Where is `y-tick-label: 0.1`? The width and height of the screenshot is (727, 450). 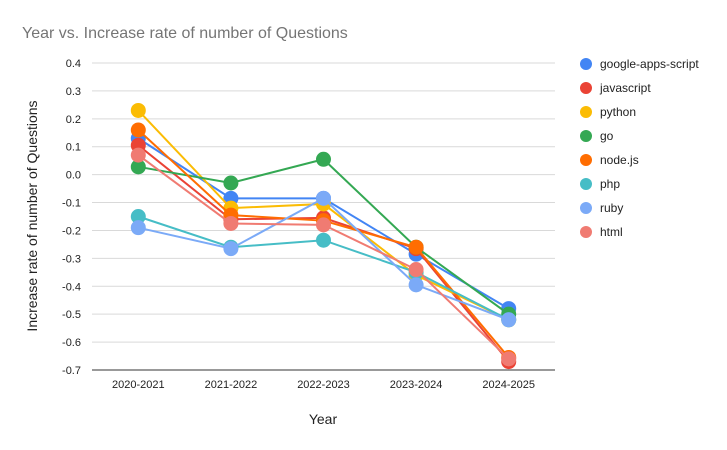
y-tick-label: 0.1 is located at coordinates (73, 148).